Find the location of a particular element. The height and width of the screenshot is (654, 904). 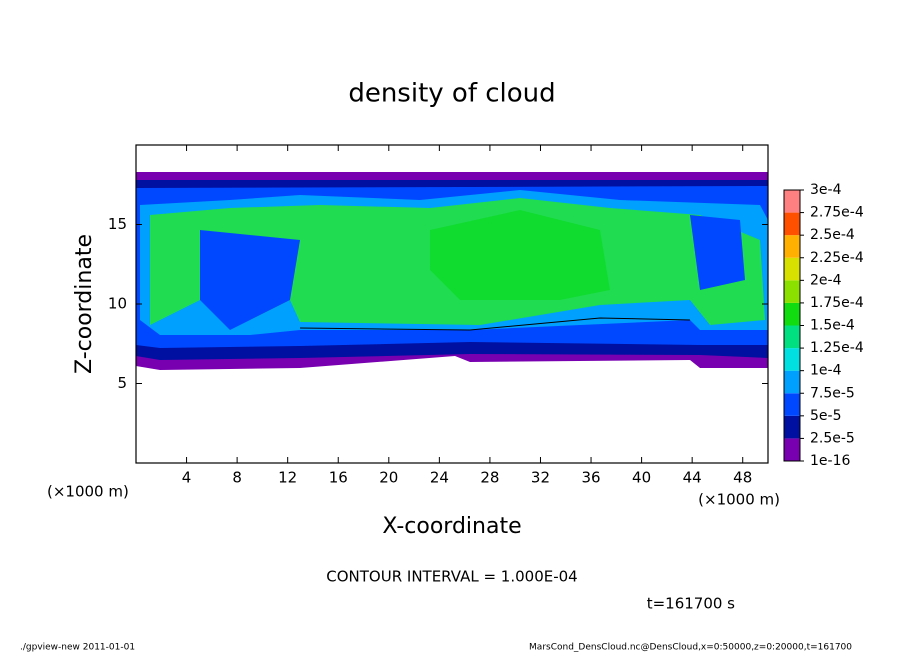

x-tick-label: 12 is located at coordinates (287, 478).